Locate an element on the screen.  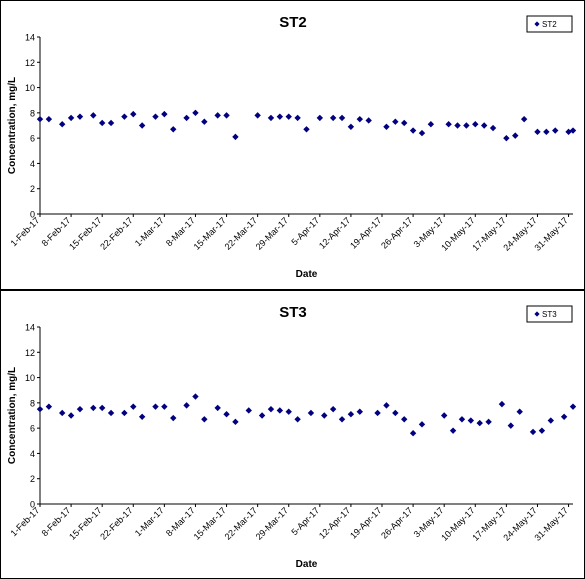
y-tick-label: 8 is located at coordinates (32, 113).